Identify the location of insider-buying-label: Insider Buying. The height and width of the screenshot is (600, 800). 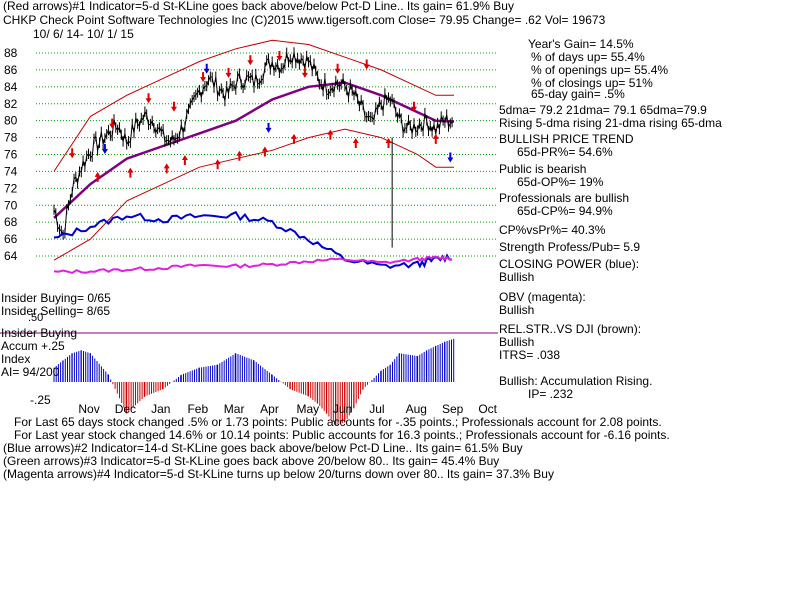
(39, 333).